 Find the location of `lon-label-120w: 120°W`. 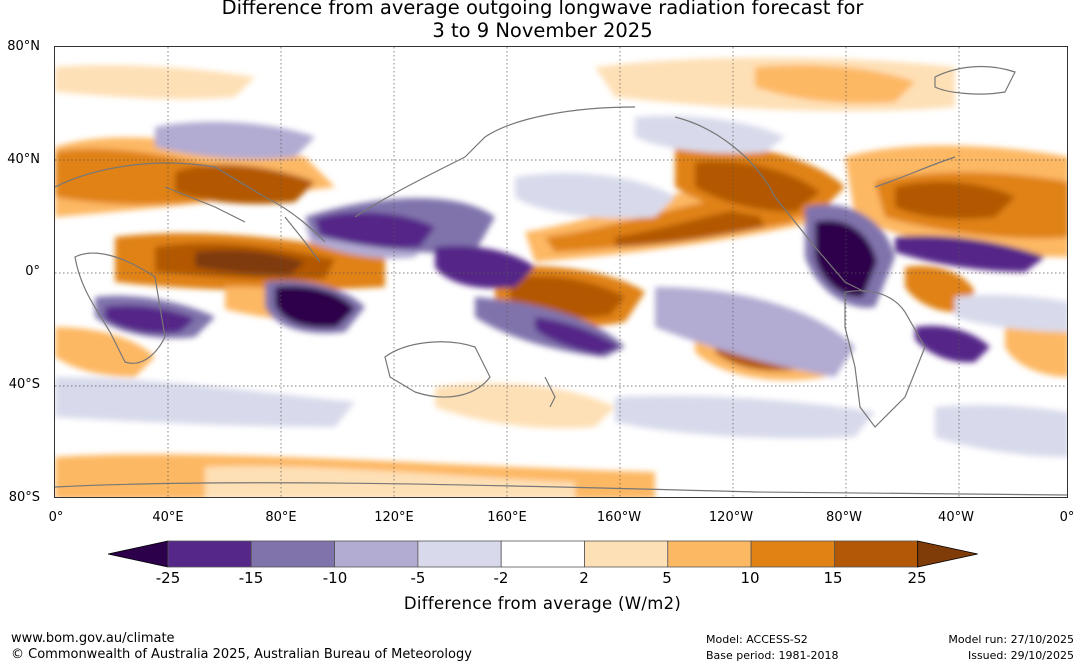

lon-label-120w: 120°W is located at coordinates (731, 517).